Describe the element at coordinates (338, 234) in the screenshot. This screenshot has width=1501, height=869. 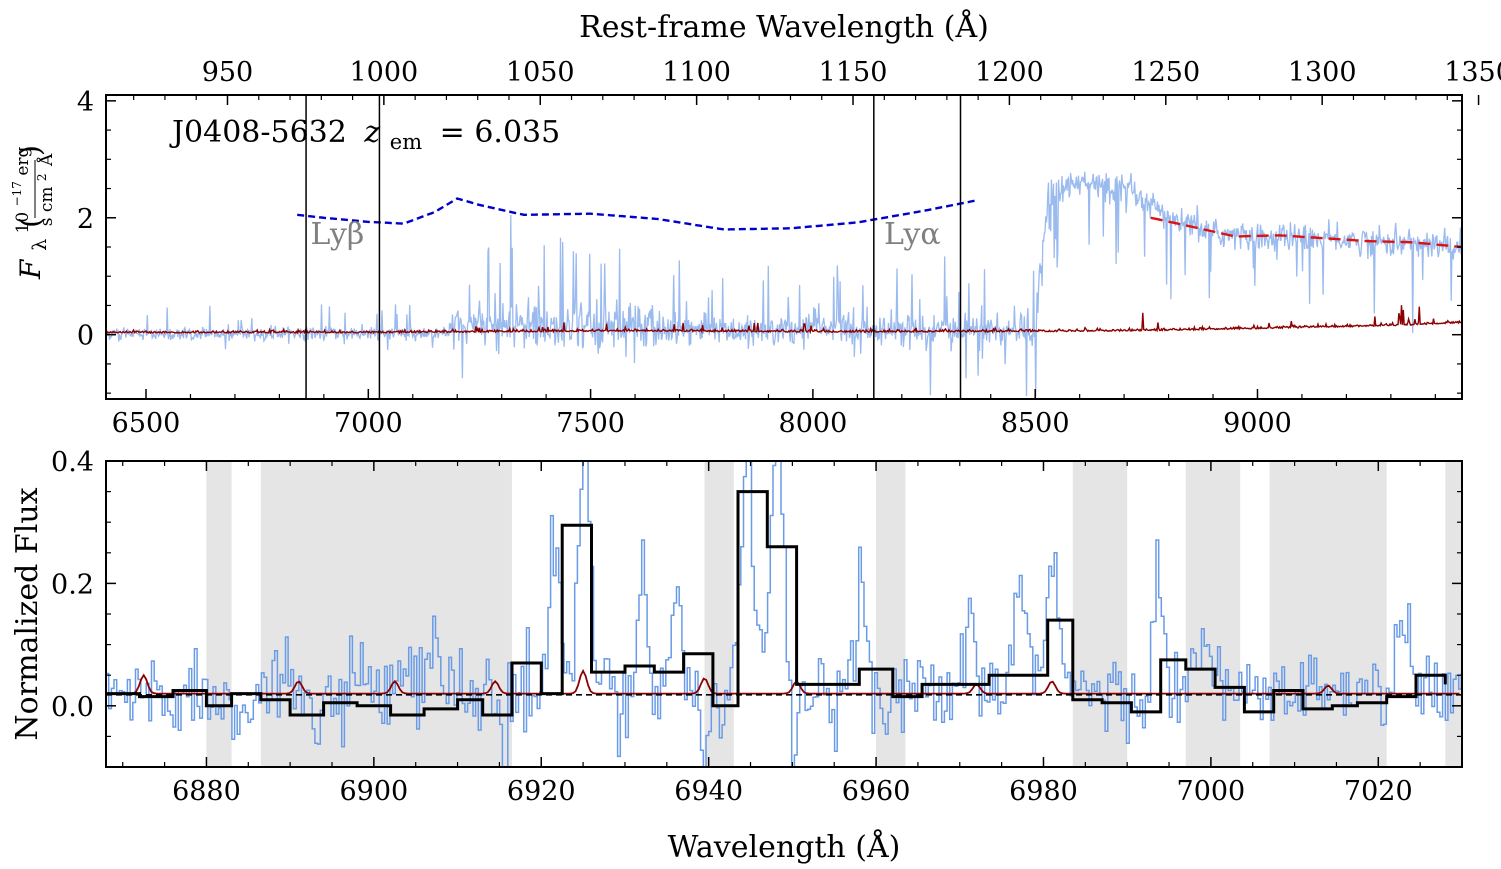
I see `line-label: Lyβ` at that location.